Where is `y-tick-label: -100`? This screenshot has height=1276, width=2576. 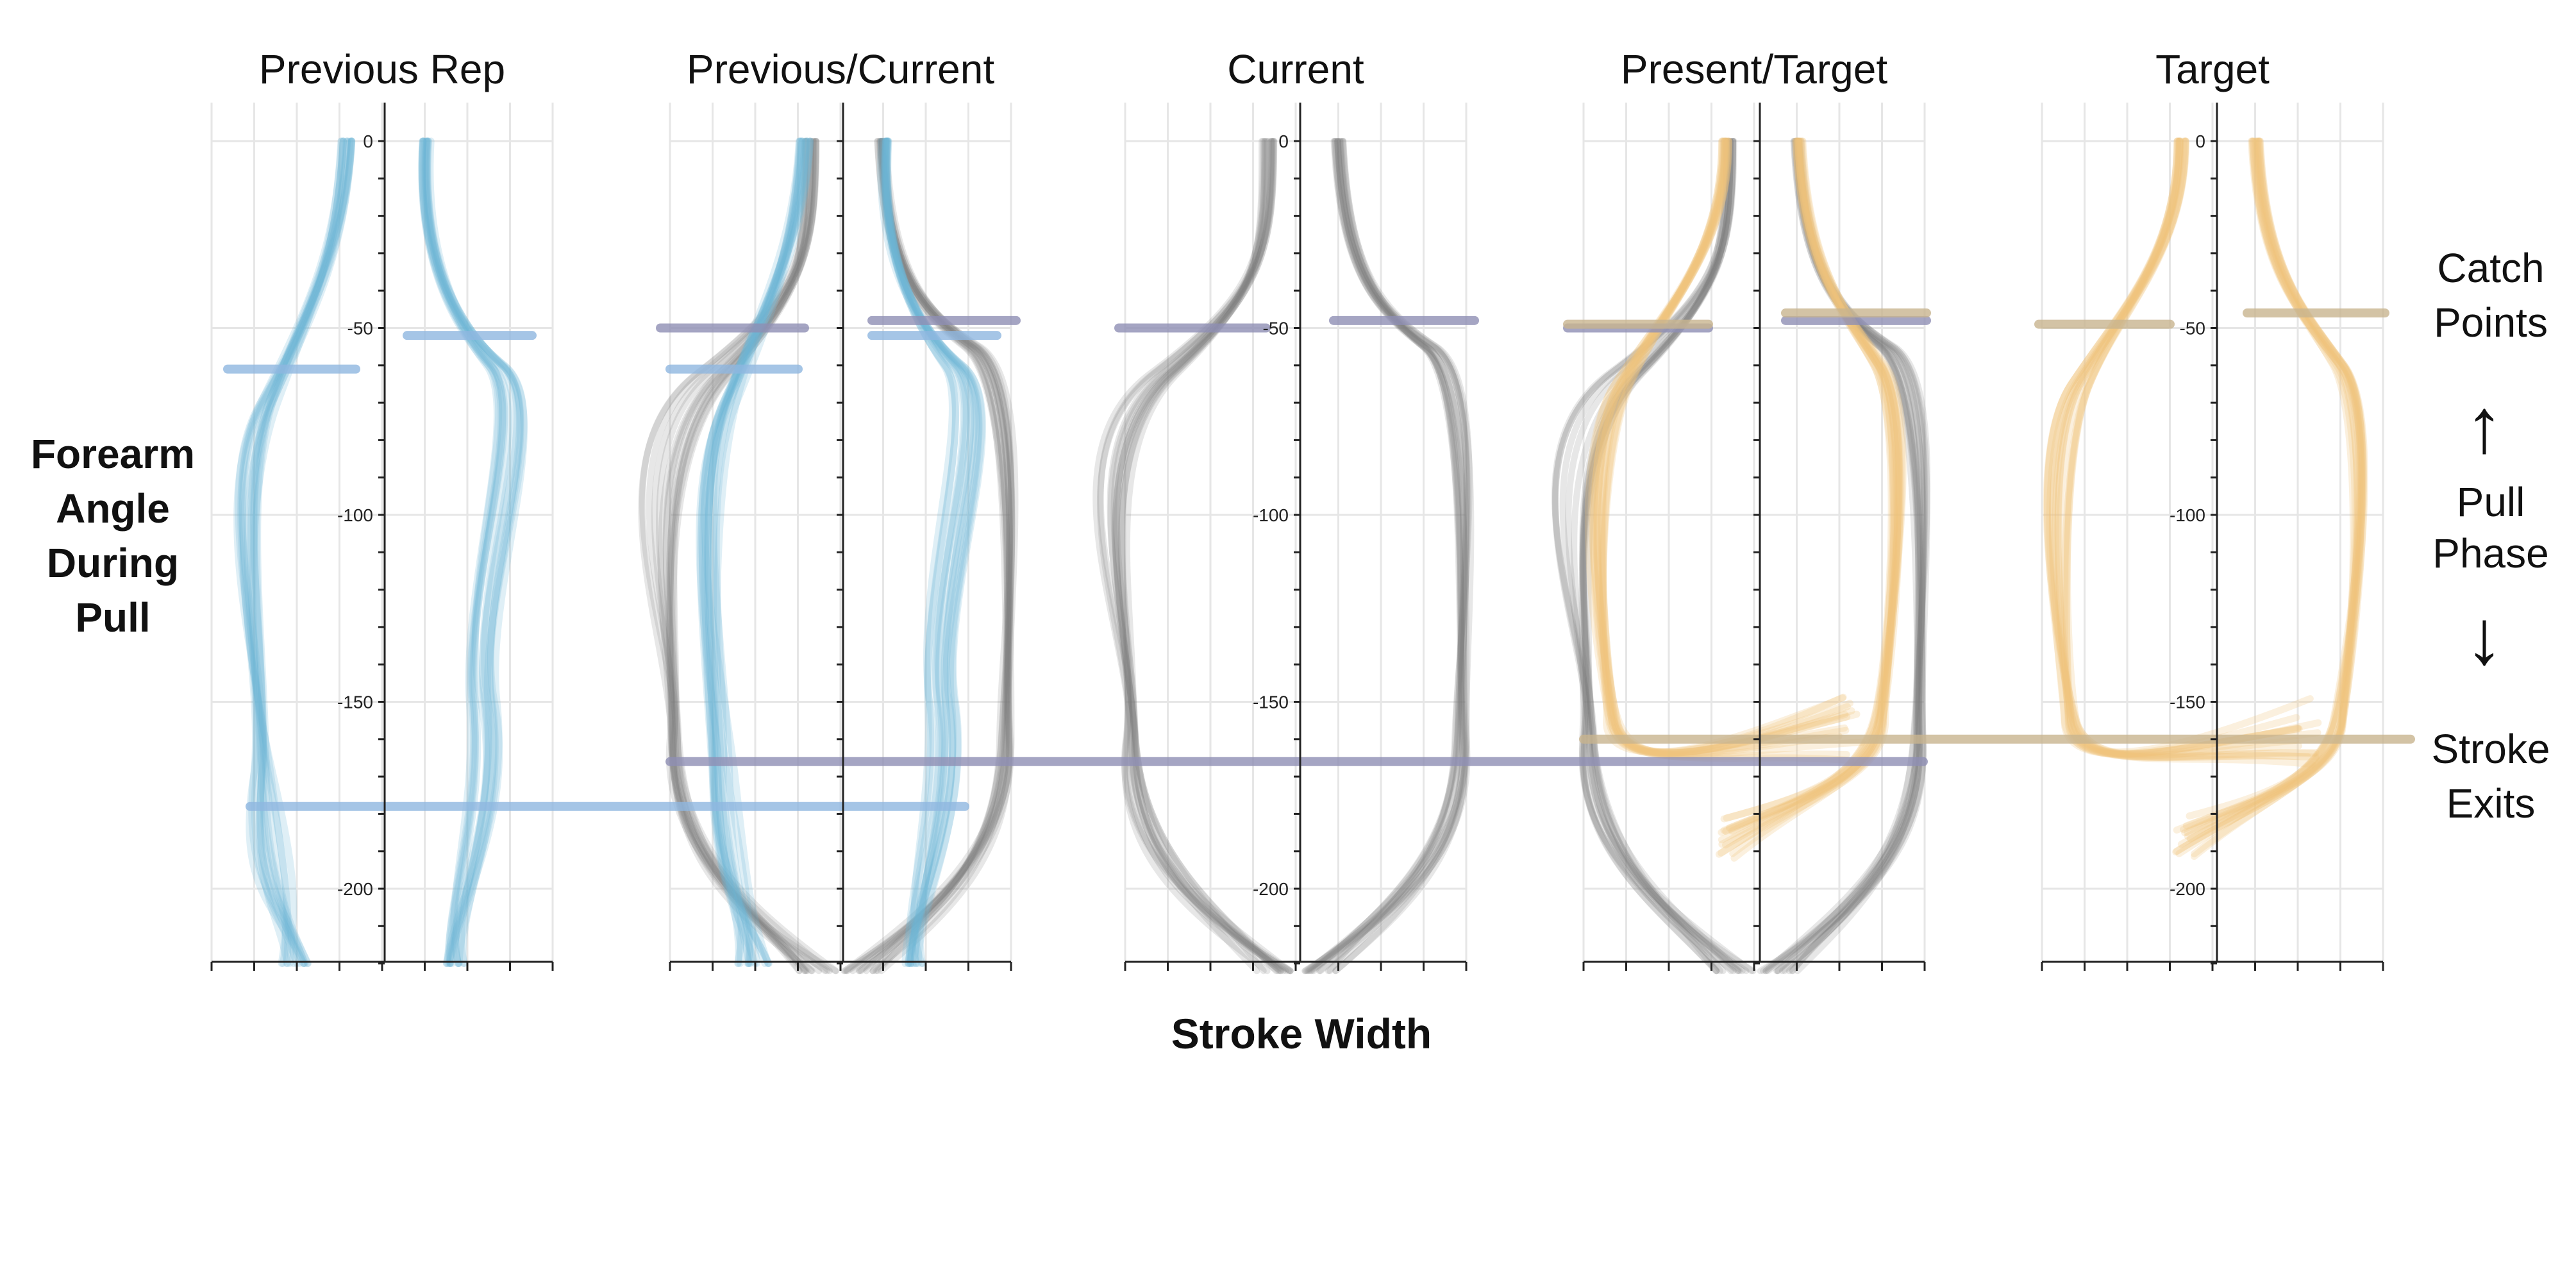
y-tick-label: -100 is located at coordinates (355, 515).